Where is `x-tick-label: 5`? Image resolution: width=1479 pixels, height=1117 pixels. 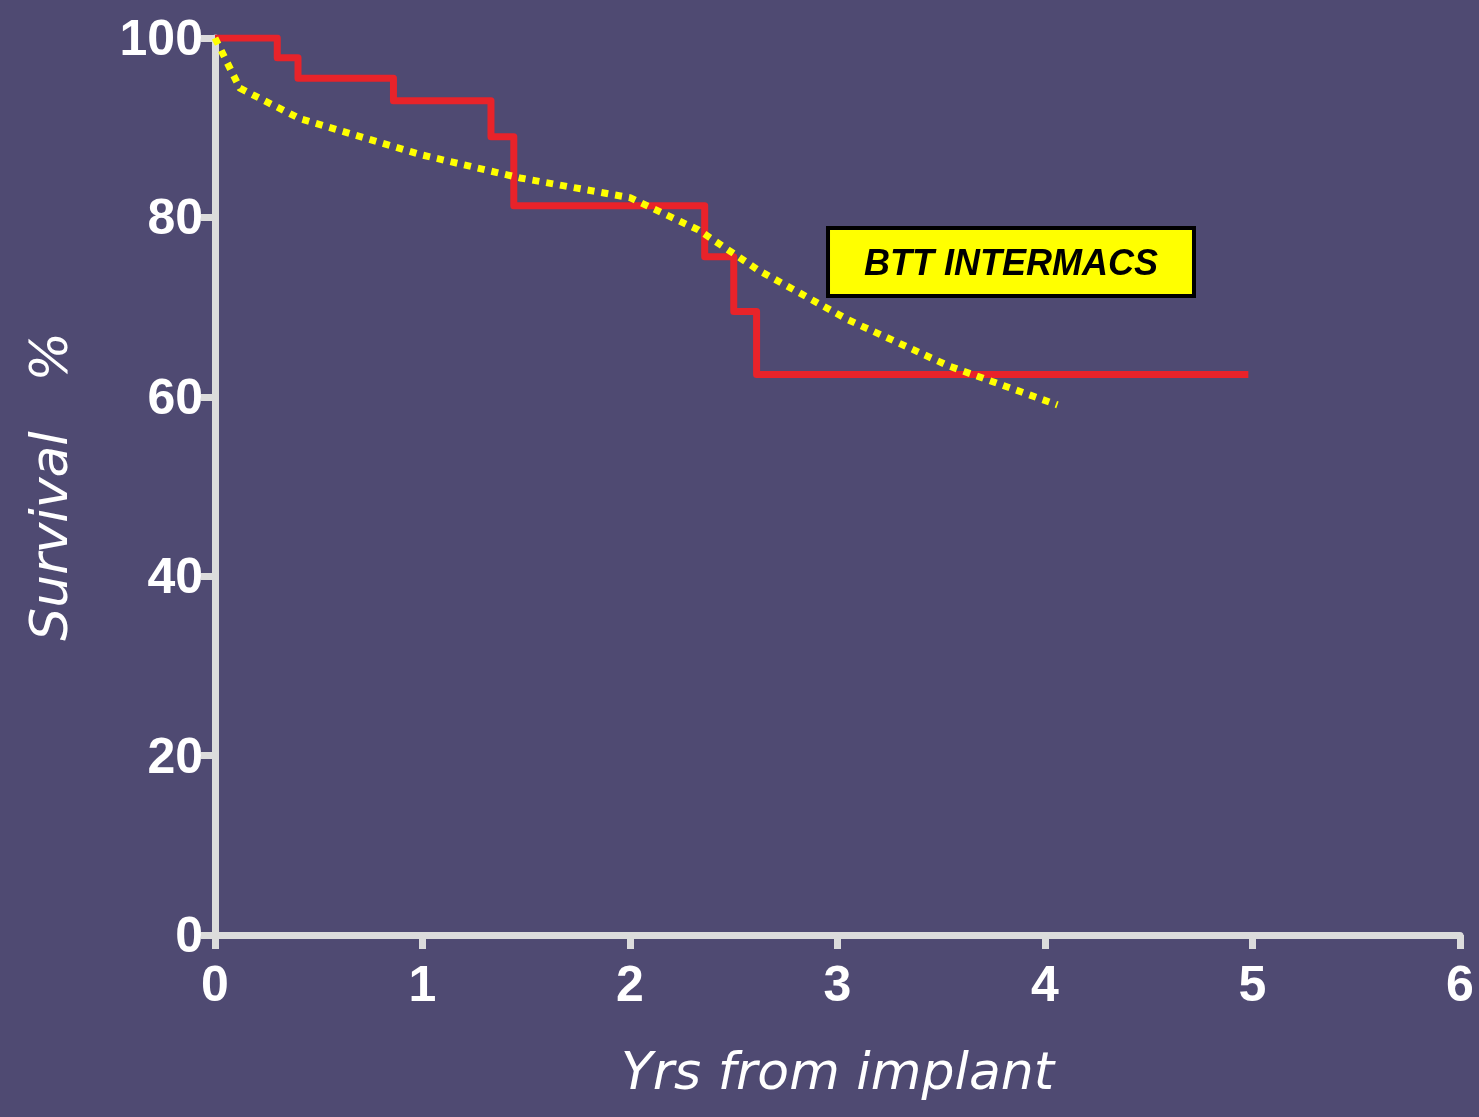
x-tick-label: 5 is located at coordinates (1252, 984).